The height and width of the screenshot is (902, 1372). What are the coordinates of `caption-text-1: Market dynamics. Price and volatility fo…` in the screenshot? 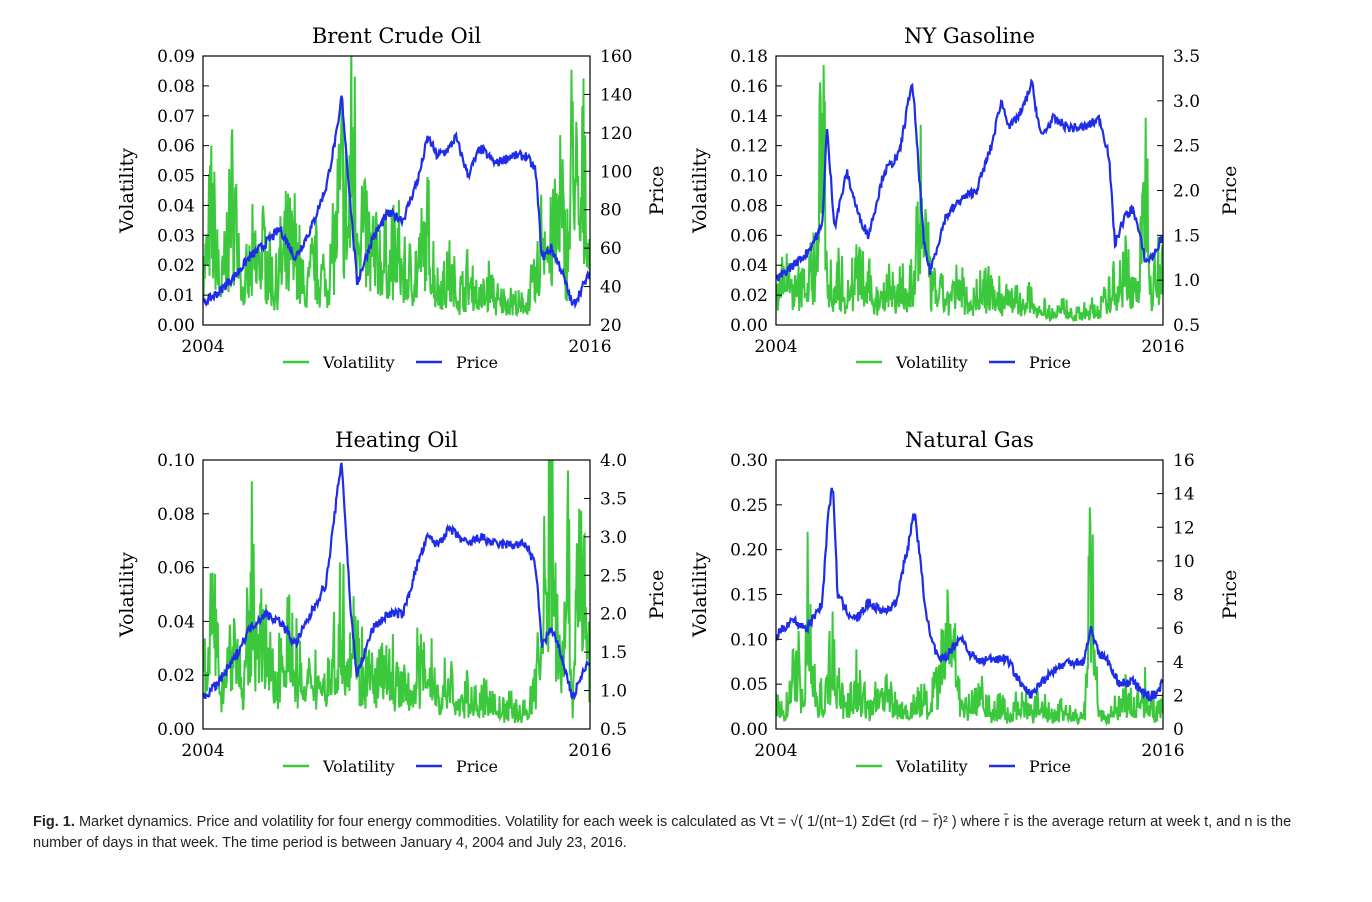 It's located at (424, 822).